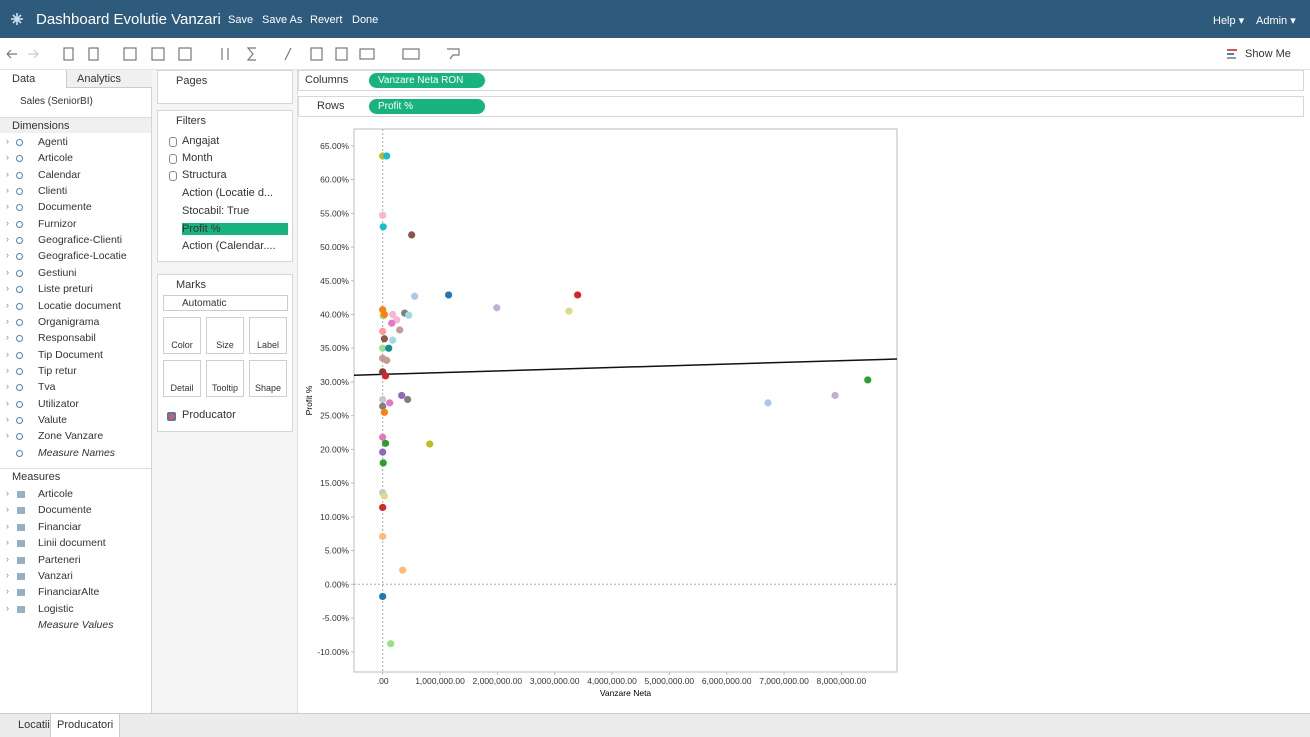  Describe the element at coordinates (33, 79) in the screenshot. I see `tab-data: Data` at that location.